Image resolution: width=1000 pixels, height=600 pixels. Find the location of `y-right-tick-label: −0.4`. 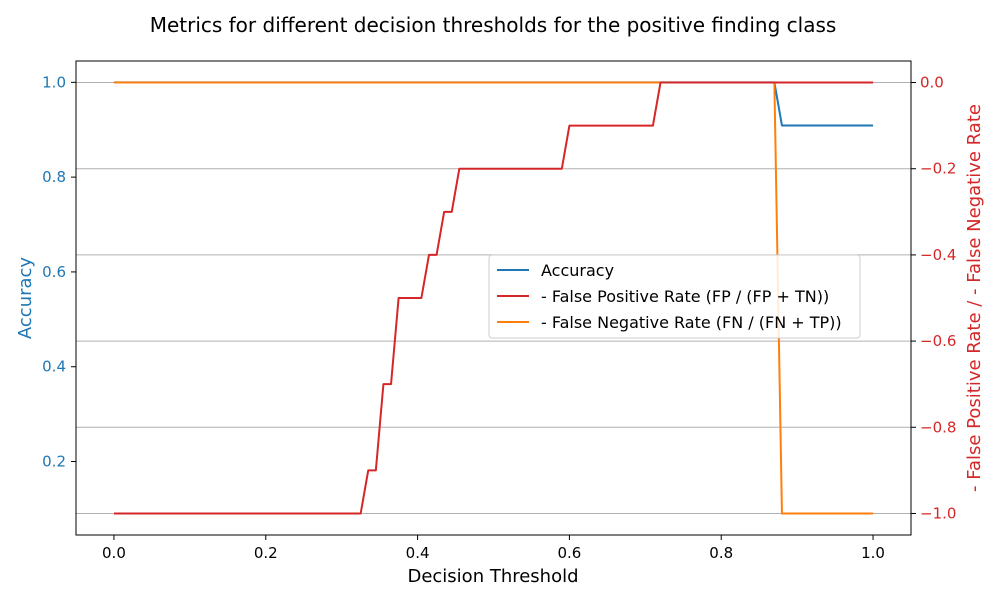

y-right-tick-label: −0.4 is located at coordinates (938, 255).